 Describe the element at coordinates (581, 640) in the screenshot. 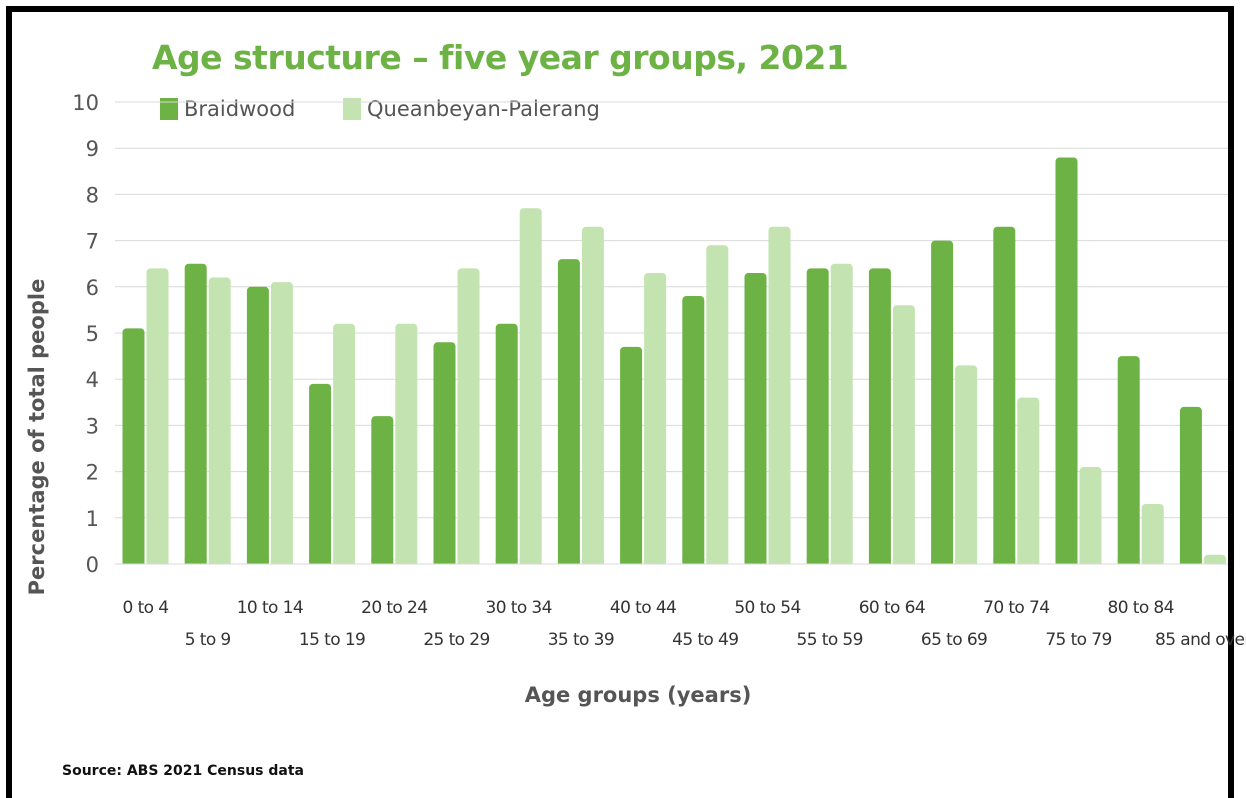

I see `x-tick-label: 35 to 39` at that location.